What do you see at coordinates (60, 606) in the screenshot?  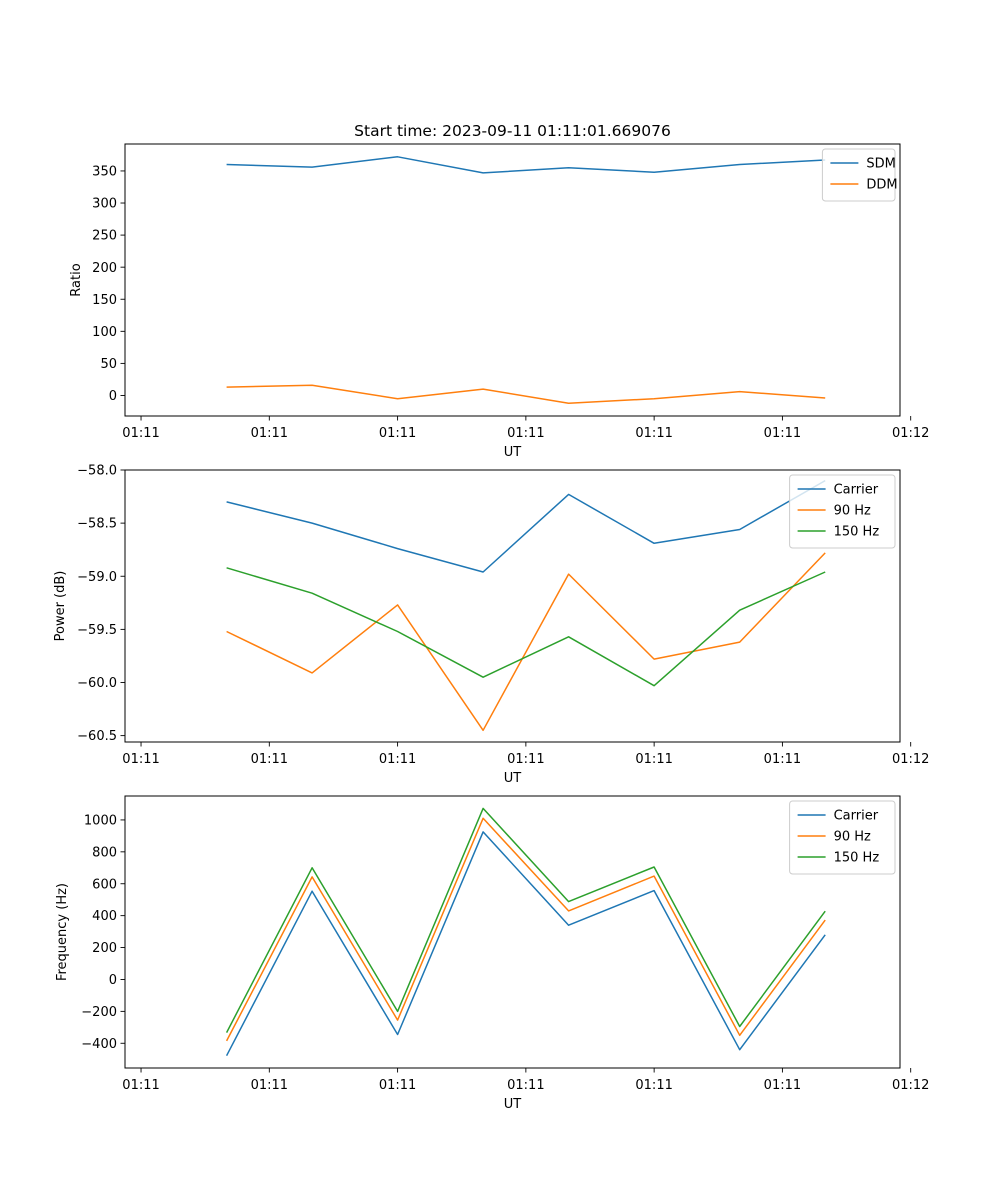 I see `y-axis-label: Power (dB)` at bounding box center [60, 606].